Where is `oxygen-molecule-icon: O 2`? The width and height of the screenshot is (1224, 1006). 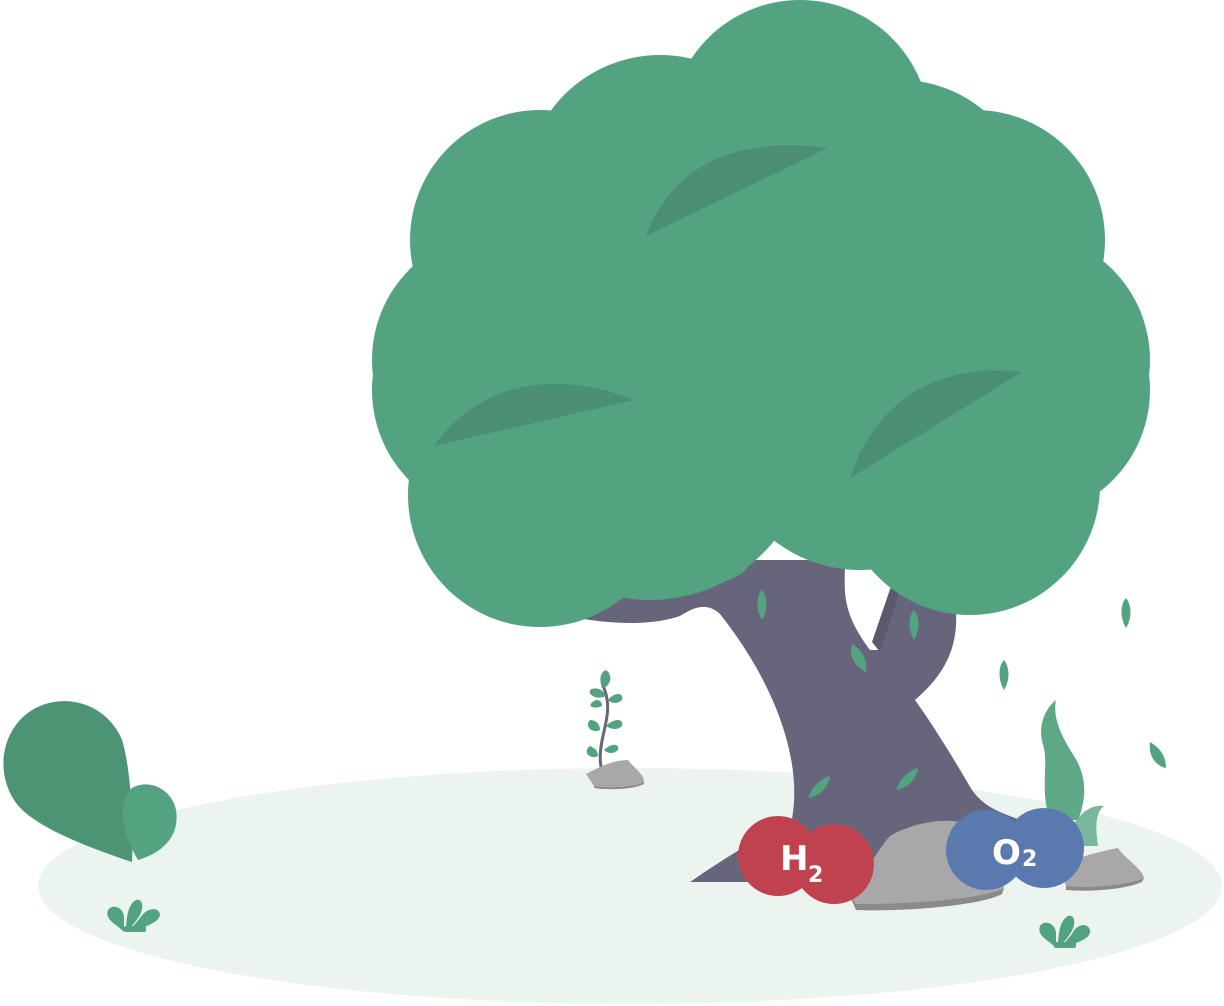 oxygen-molecule-icon: O 2 is located at coordinates (1015, 849).